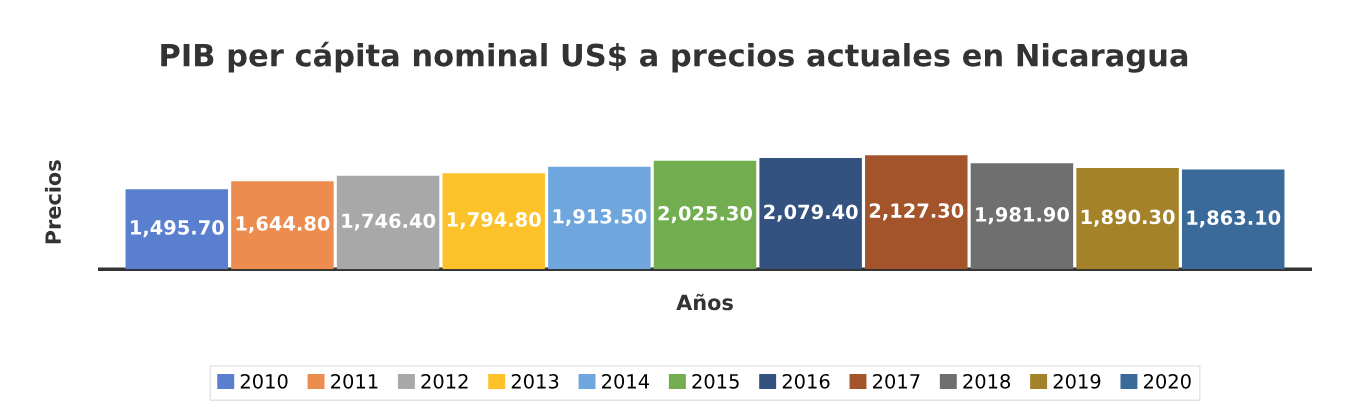 The width and height of the screenshot is (1348, 418). Describe the element at coordinates (704, 302) in the screenshot. I see `x-axis-title: Años` at that location.